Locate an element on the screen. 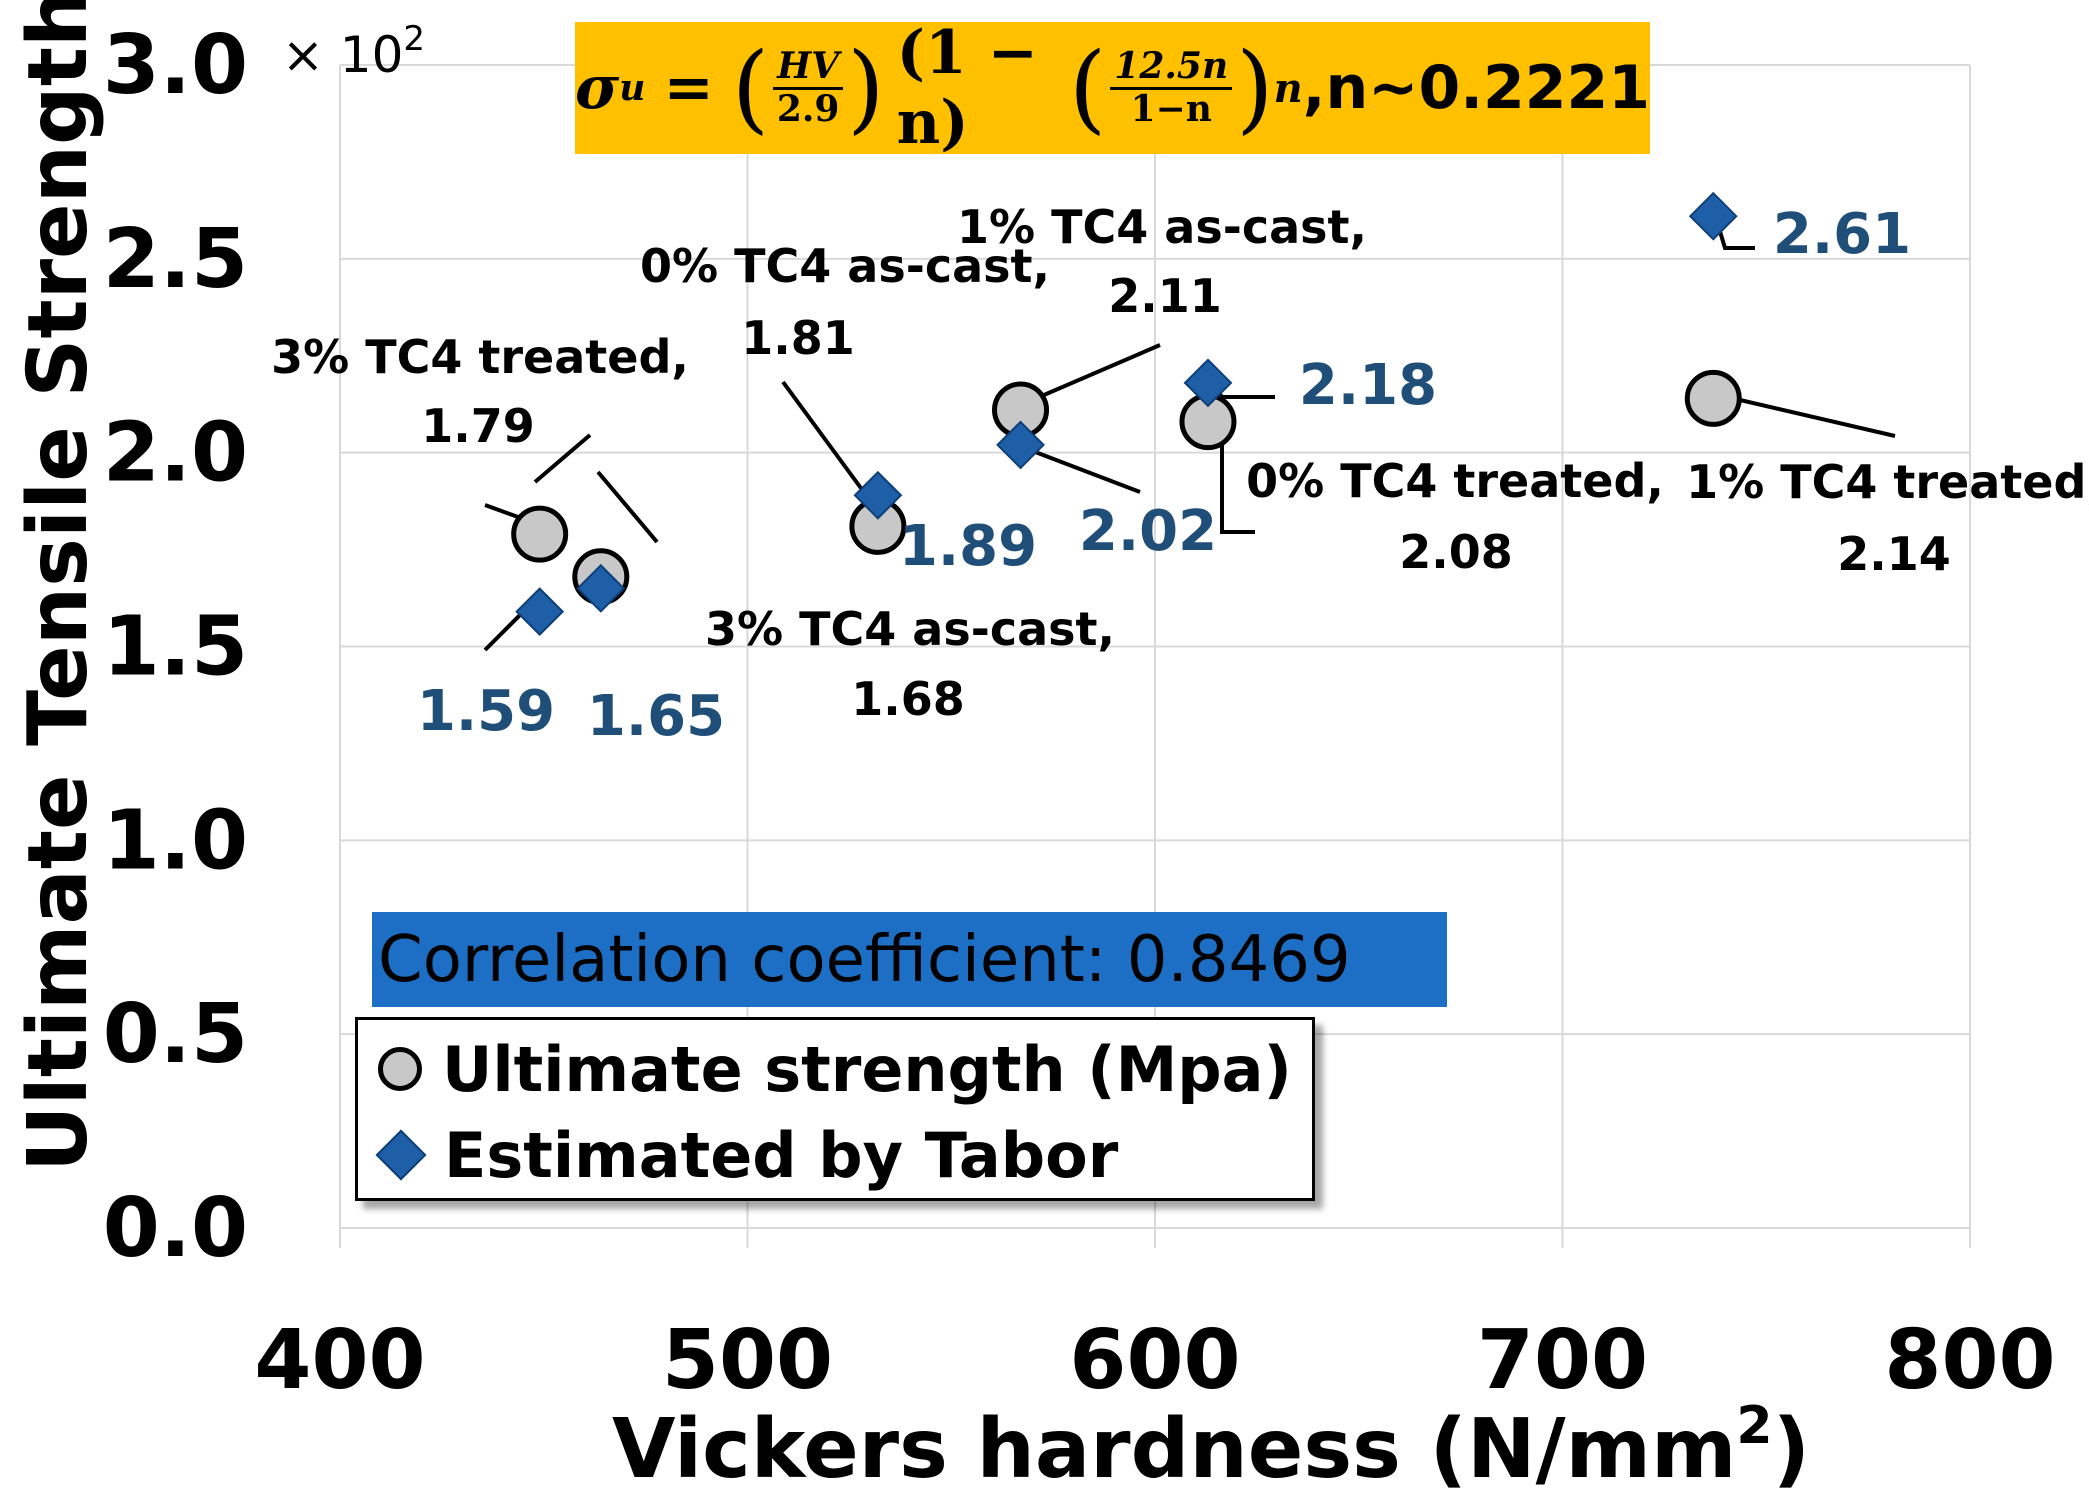  formula-lhs: σ is located at coordinates (597, 88).